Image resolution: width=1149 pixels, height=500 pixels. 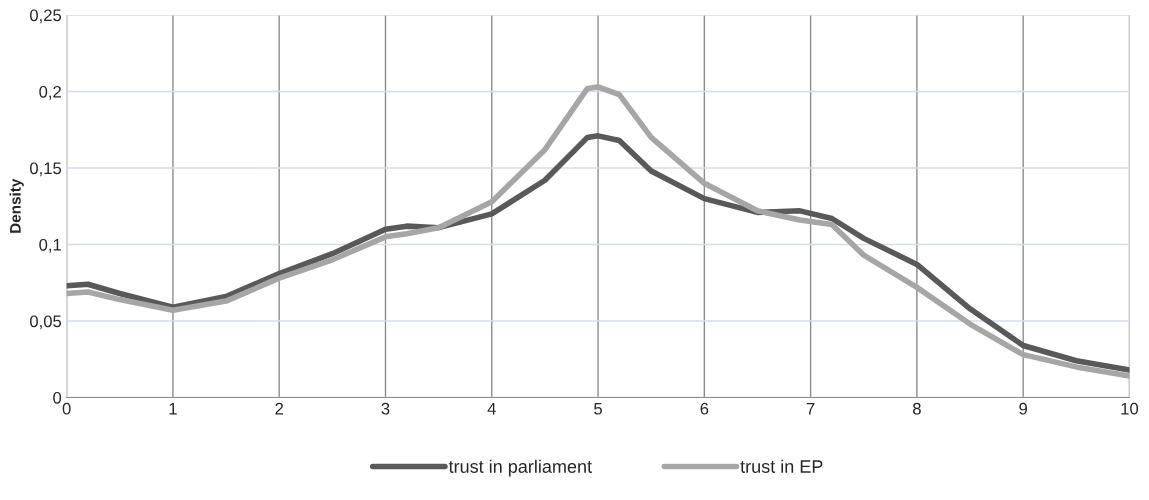 What do you see at coordinates (46, 322) in the screenshot?
I see `y-tick-label: 0,05` at bounding box center [46, 322].